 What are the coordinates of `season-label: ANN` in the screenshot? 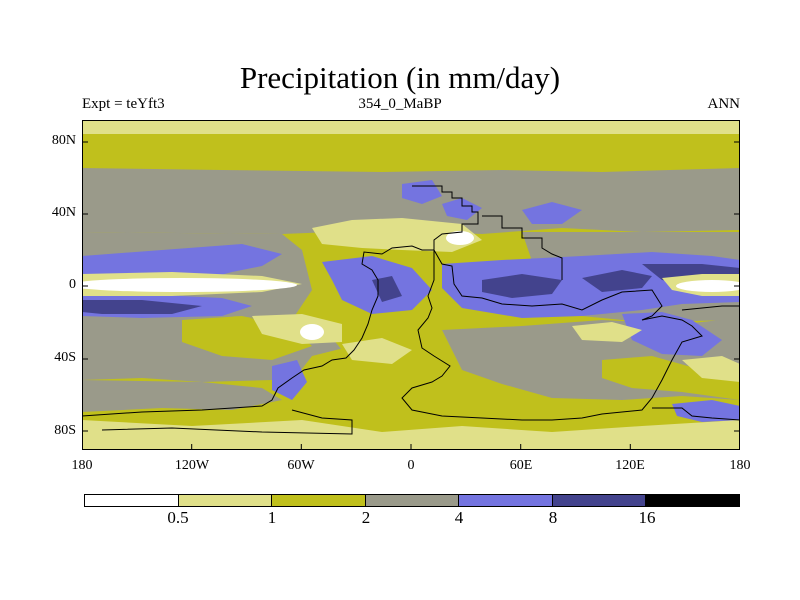 It's located at (724, 104).